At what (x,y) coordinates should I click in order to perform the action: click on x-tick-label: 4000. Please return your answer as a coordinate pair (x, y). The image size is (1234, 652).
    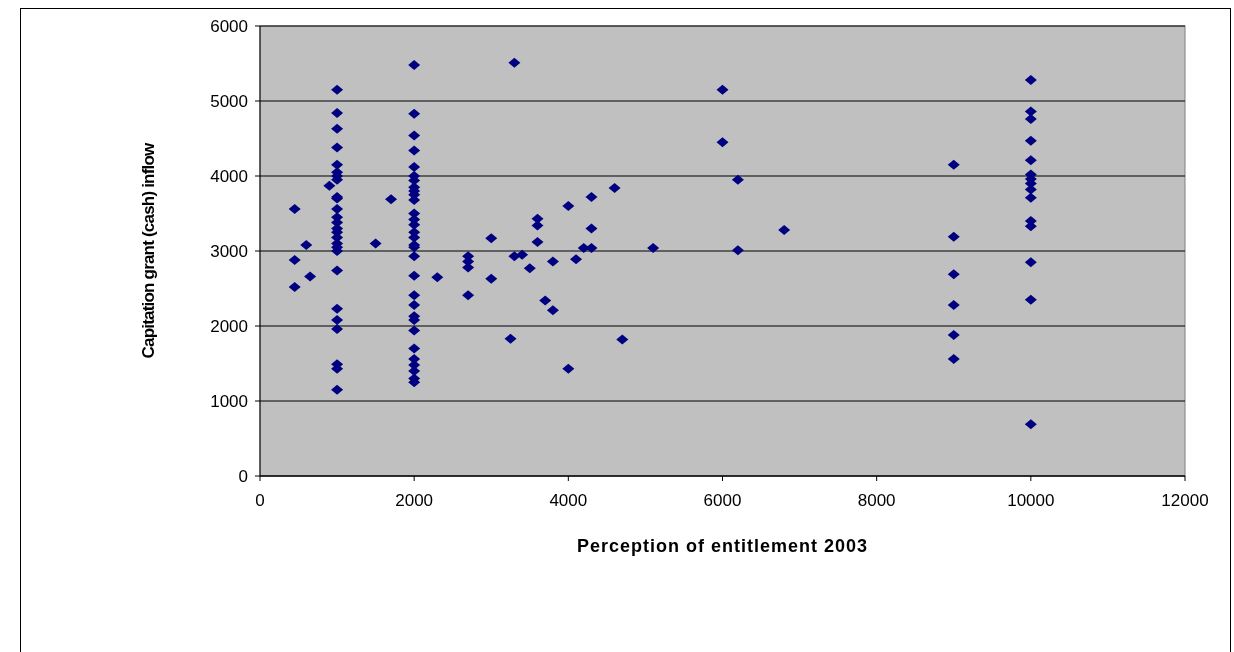
    Looking at the image, I should click on (568, 500).